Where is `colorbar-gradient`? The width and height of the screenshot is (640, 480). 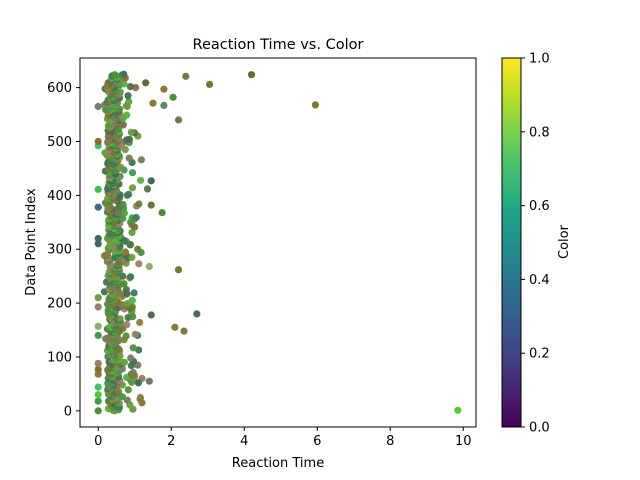
colorbar-gradient is located at coordinates (511, 242).